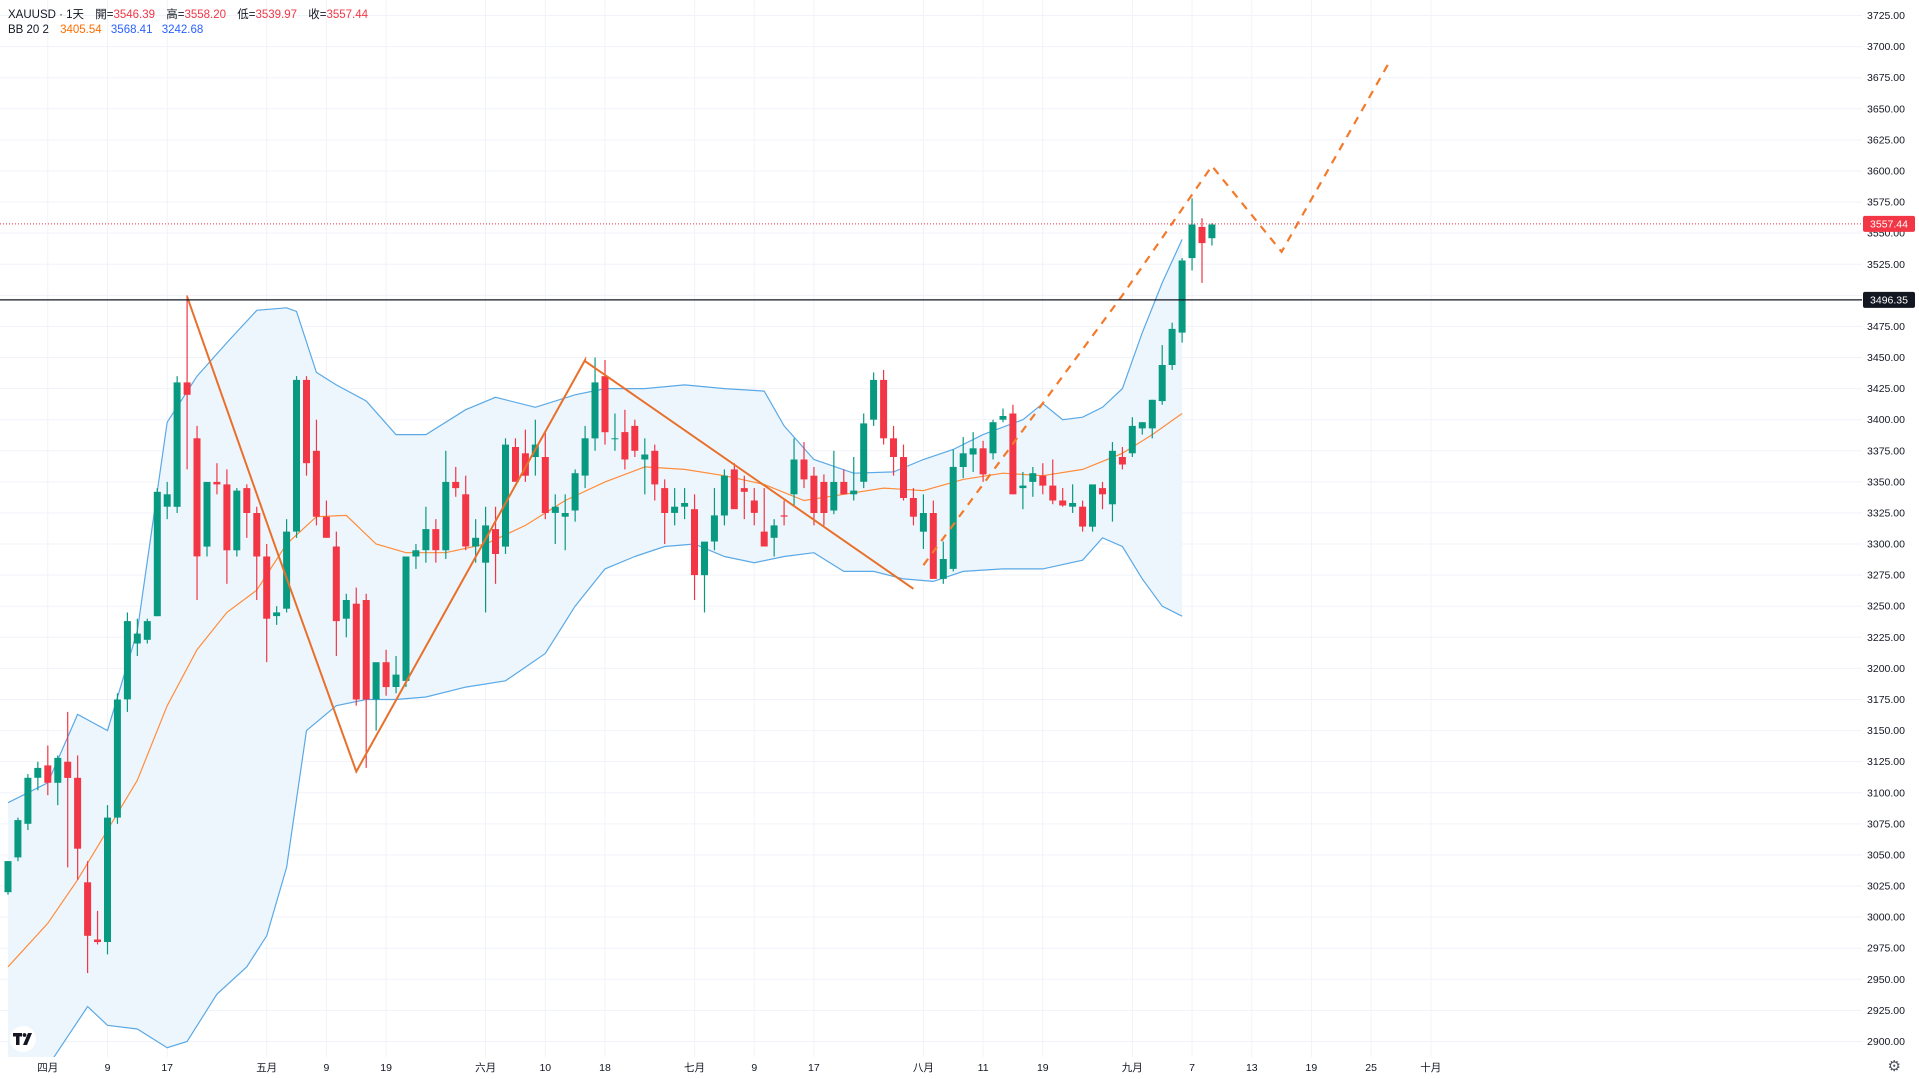 The image size is (1919, 1079). I want to click on price-tick-label: 3150.00, so click(1886, 731).